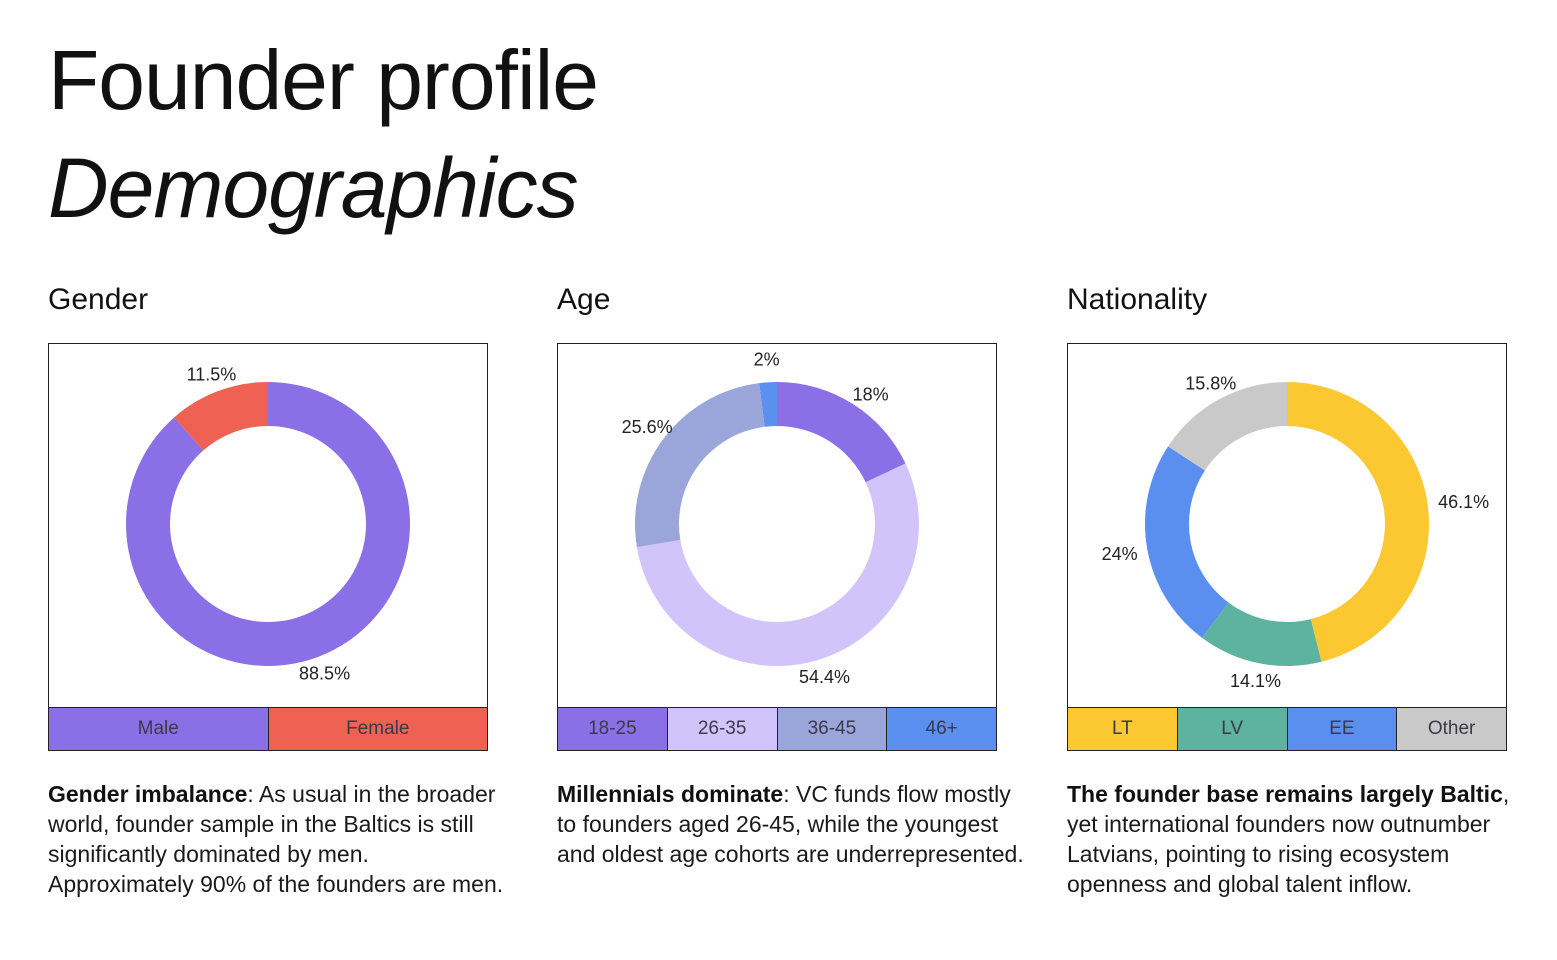 The width and height of the screenshot is (1557, 960). Describe the element at coordinates (1358, 522) in the screenshot. I see `donut-slice-lt` at that location.